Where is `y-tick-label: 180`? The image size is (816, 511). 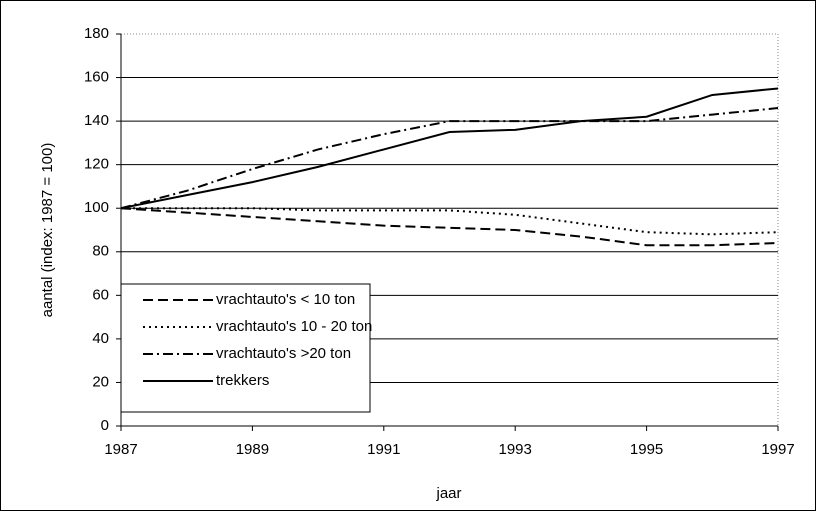 y-tick-label: 180 is located at coordinates (96, 33).